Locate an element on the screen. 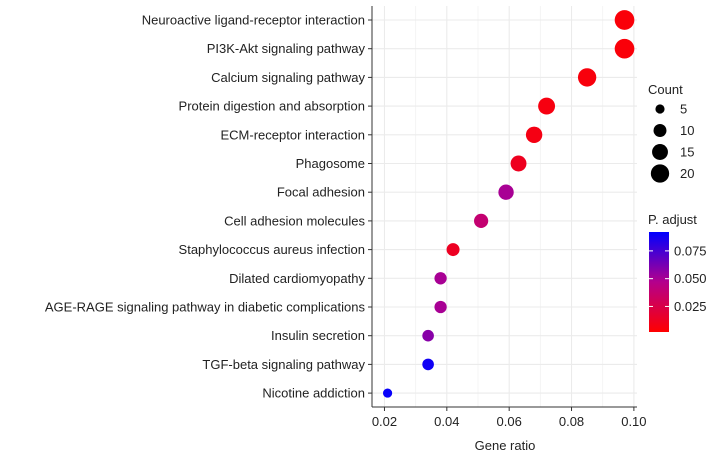 The image size is (712, 461). x-tick-label: 0.06 is located at coordinates (509, 421).